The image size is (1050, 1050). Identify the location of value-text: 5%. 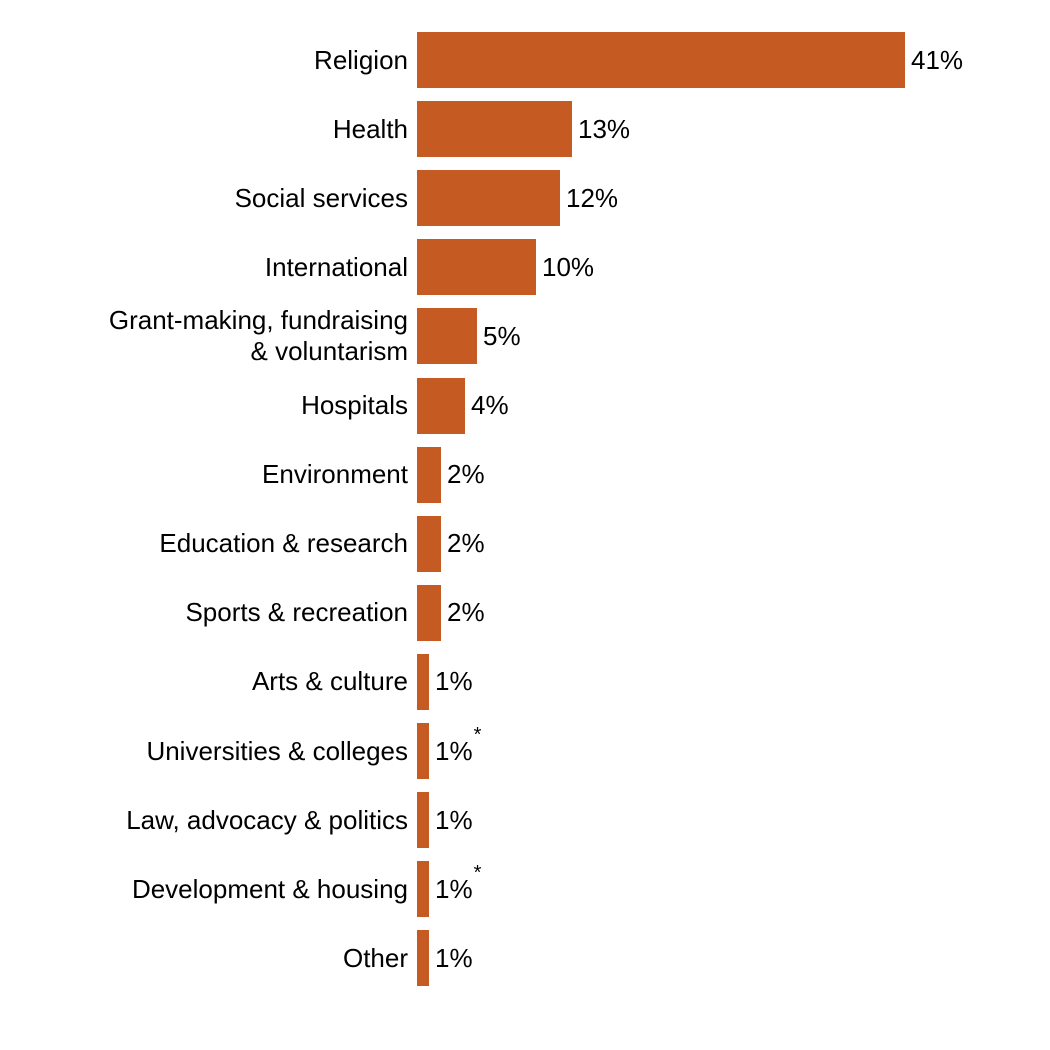
(502, 335).